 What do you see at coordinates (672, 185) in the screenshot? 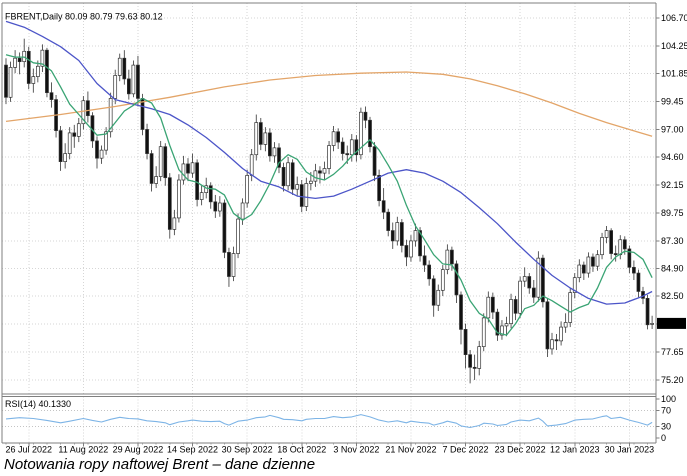
I see `price-axis-label: 92.15` at bounding box center [672, 185].